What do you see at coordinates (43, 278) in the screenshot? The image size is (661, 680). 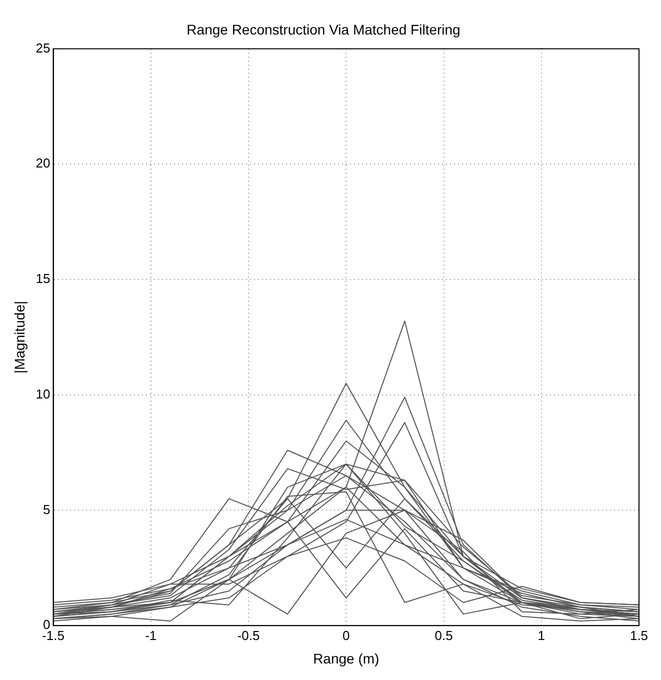 I see `y-tick-label: 15` at bounding box center [43, 278].